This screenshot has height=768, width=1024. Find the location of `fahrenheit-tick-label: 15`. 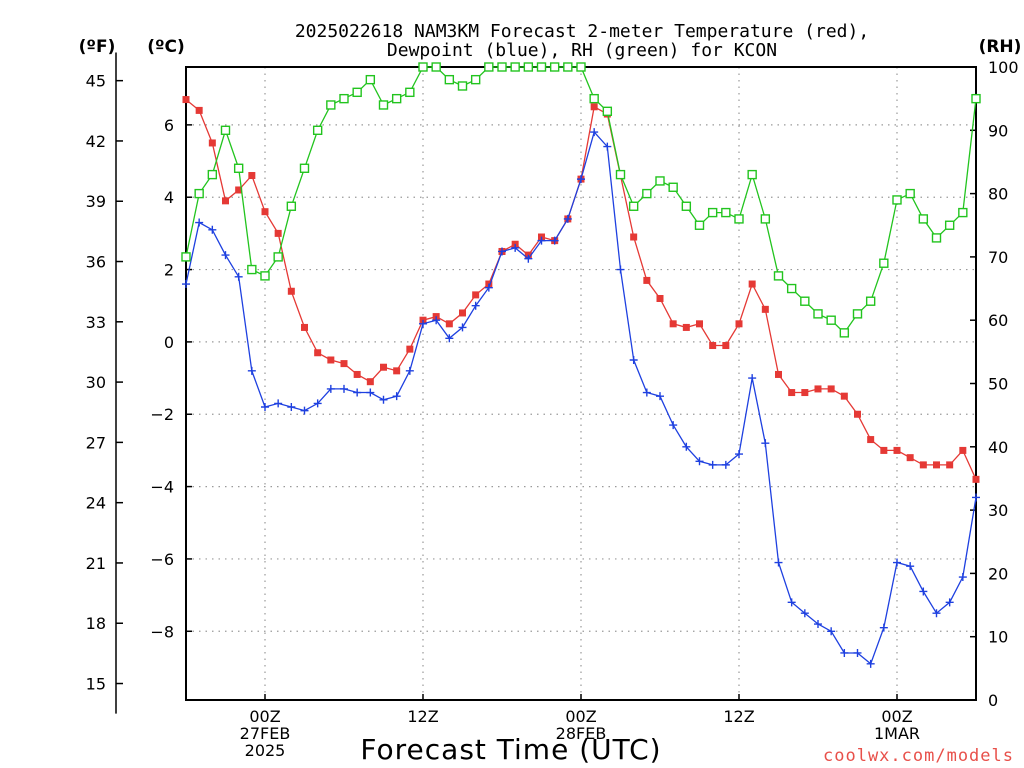

fahrenheit-tick-label: 15 is located at coordinates (96, 684).